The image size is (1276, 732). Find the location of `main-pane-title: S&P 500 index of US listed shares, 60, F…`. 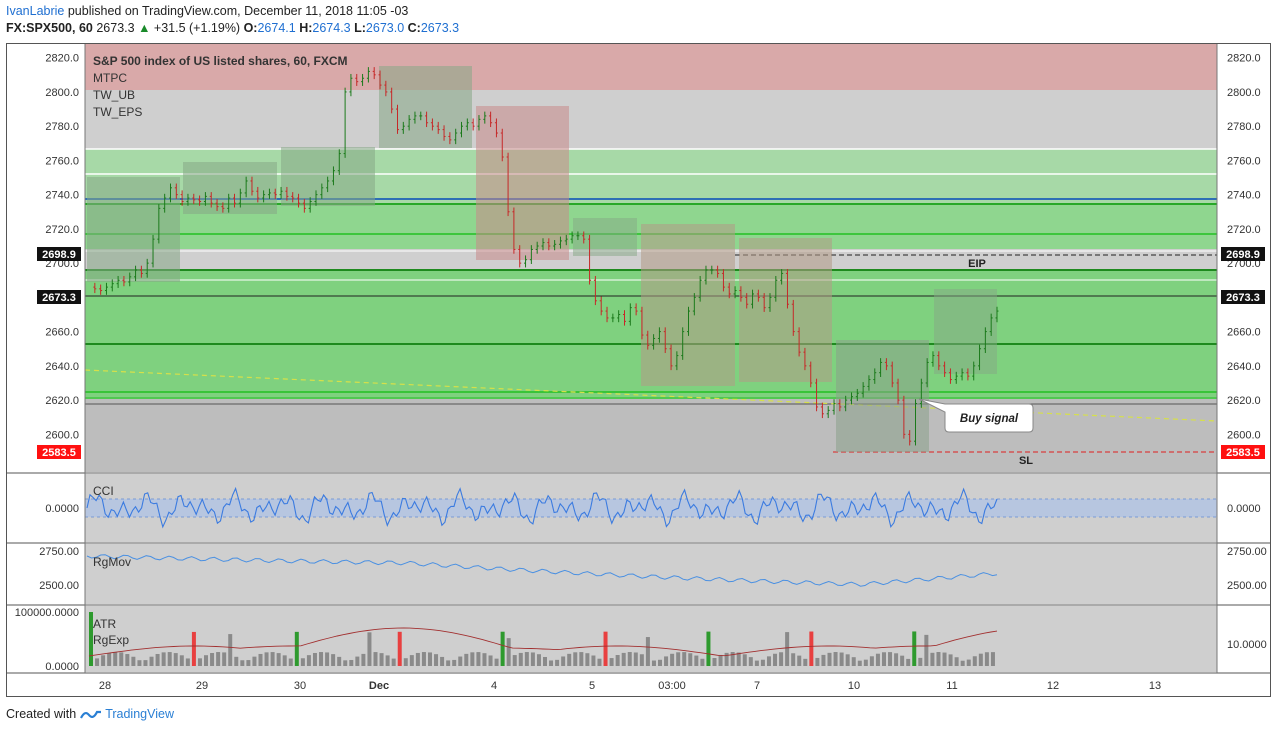

main-pane-title: S&P 500 index of US listed shares, 60, F… is located at coordinates (220, 61).